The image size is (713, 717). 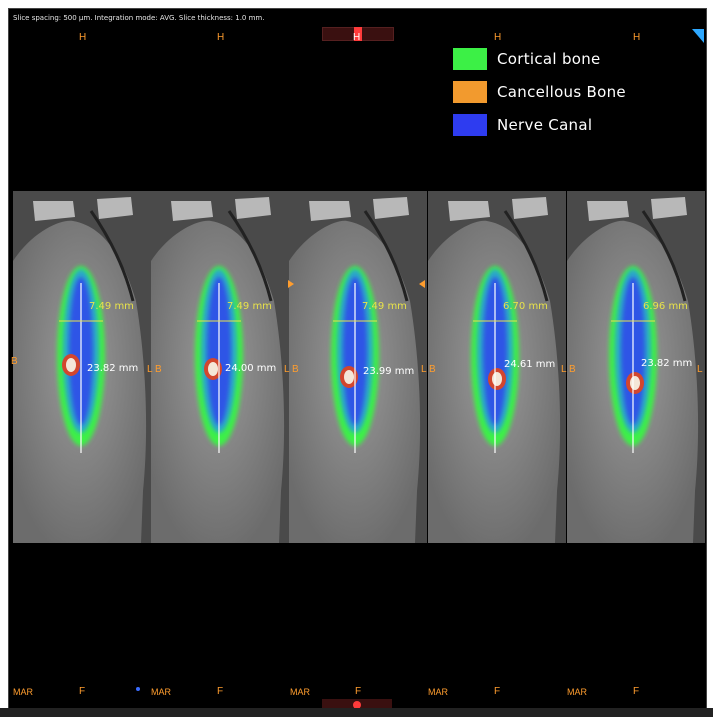 I want to click on legend-label-cancellous: Cancellous Bone, so click(x=561, y=92).